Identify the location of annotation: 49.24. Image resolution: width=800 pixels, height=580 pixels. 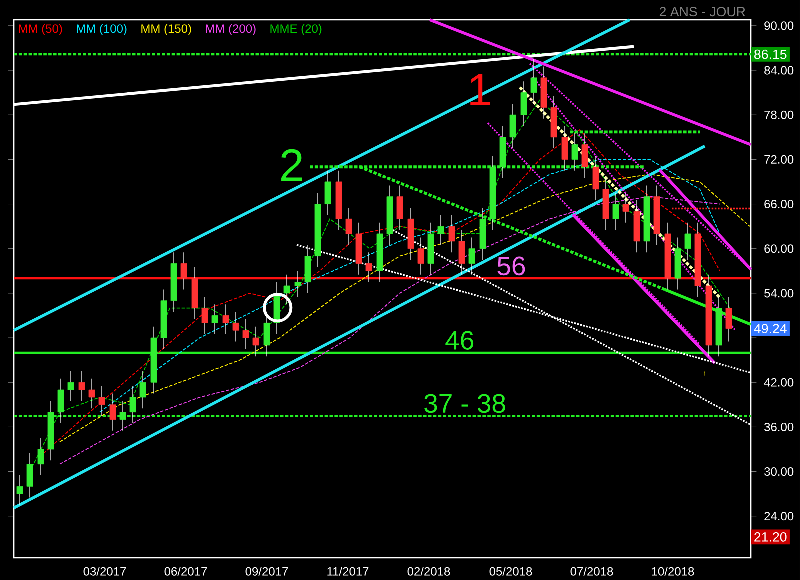
(770, 329).